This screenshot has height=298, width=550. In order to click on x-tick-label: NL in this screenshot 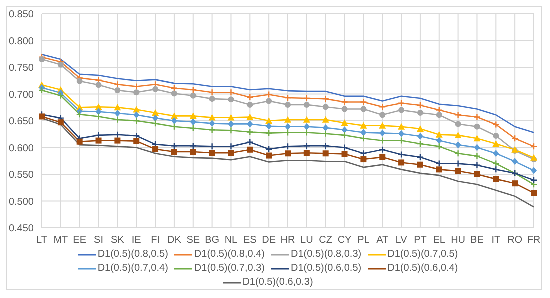, I will do `click(231, 240)`.